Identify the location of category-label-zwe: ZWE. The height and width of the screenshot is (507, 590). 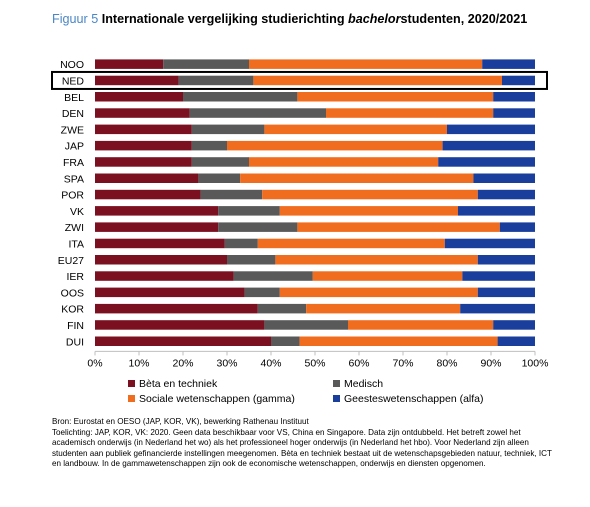
(72, 130).